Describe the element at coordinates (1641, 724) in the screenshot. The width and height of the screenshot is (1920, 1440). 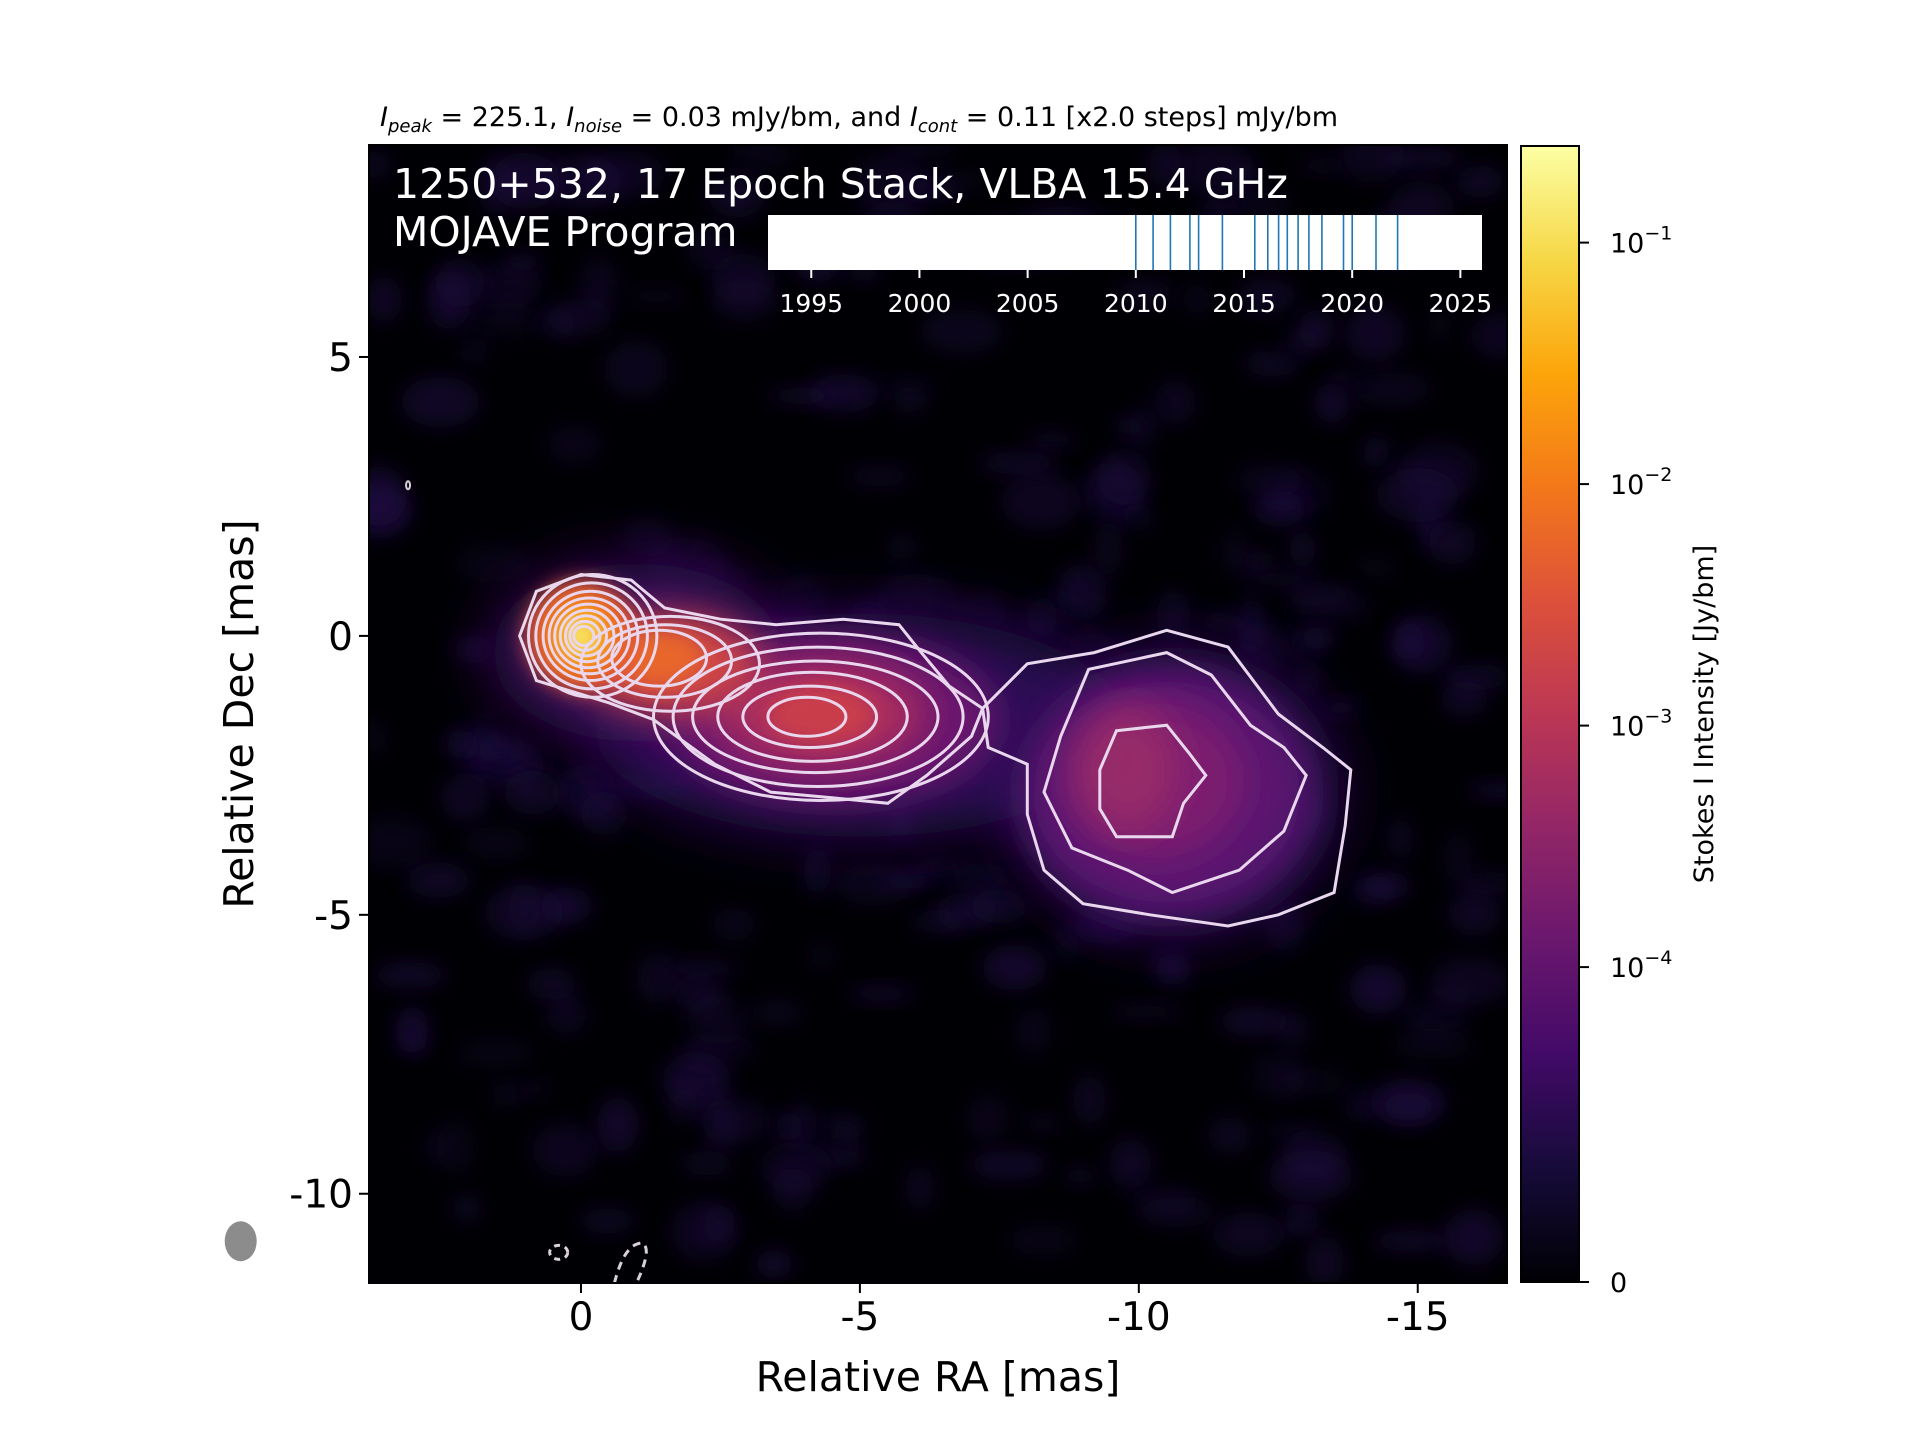
I see `colorbar-tick-label: 10⁻³` at that location.